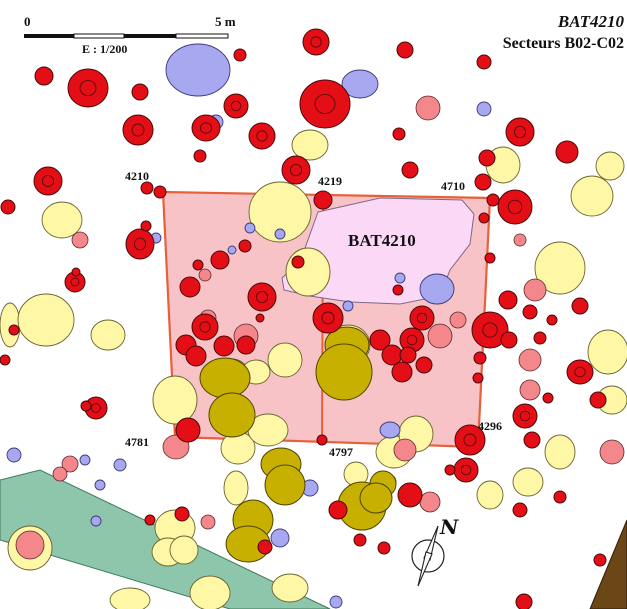  What do you see at coordinates (591, 21) in the screenshot?
I see `map-title: BAT4210` at bounding box center [591, 21].